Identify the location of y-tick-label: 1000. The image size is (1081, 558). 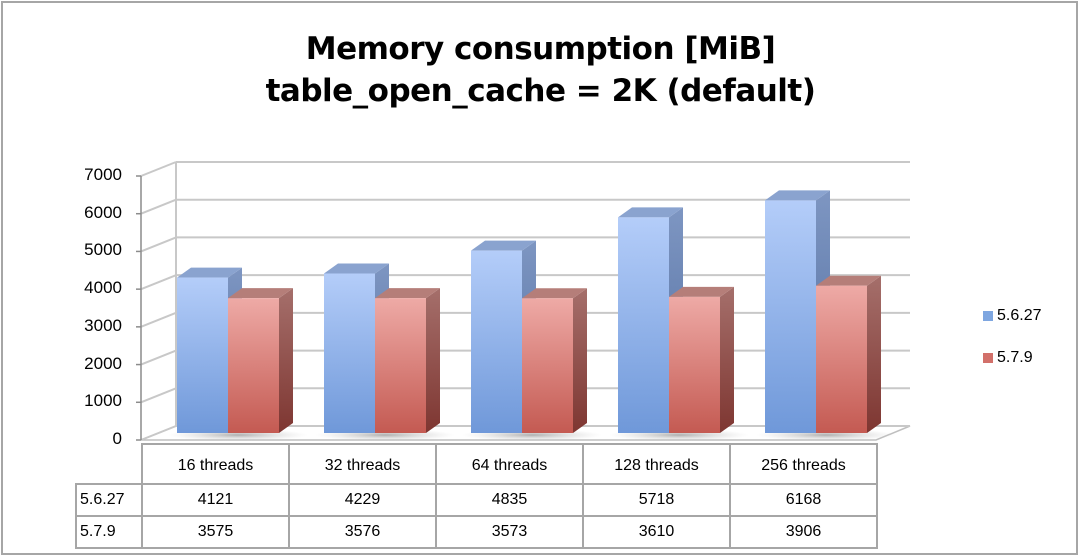
(103, 401).